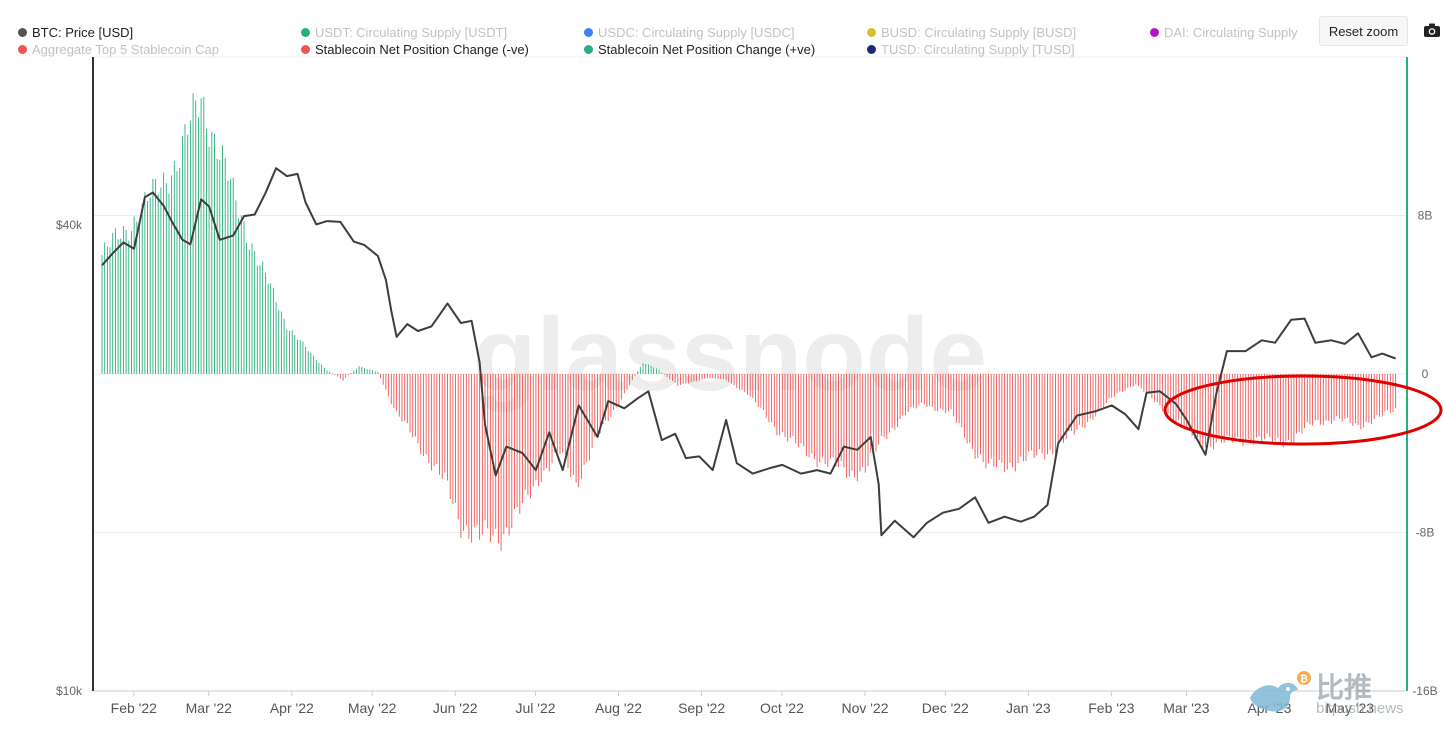 The height and width of the screenshot is (737, 1444). What do you see at coordinates (69, 458) in the screenshot?
I see `left-axis-ticks: $40k $10k` at bounding box center [69, 458].